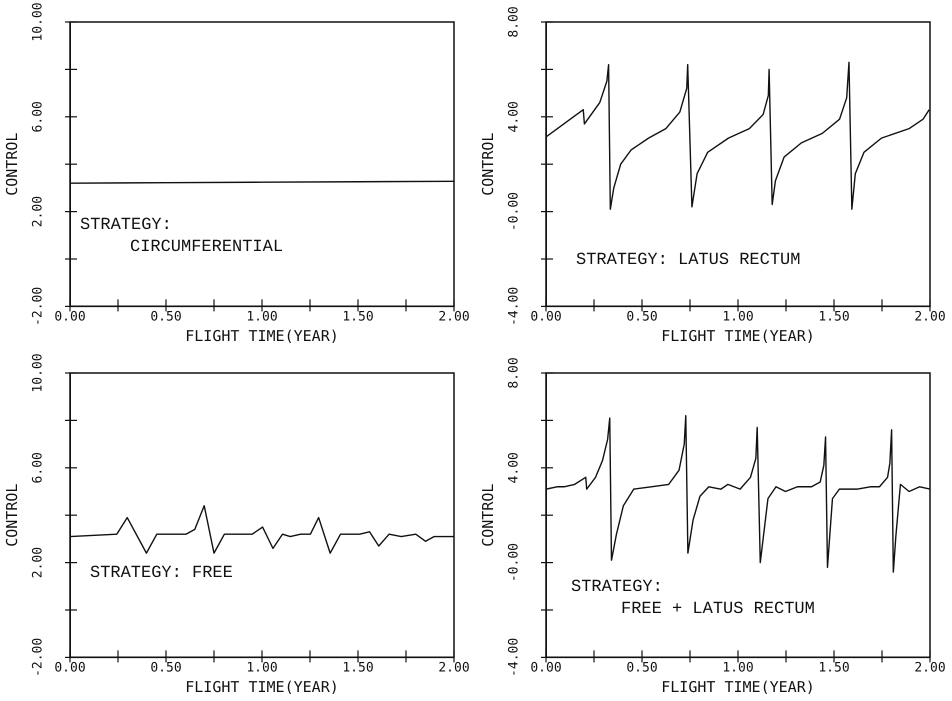 This screenshot has height=701, width=952. What do you see at coordinates (182, 237) in the screenshot?
I see `annotation: STRATEGY: CIRCUMFERENTIAL` at bounding box center [182, 237].